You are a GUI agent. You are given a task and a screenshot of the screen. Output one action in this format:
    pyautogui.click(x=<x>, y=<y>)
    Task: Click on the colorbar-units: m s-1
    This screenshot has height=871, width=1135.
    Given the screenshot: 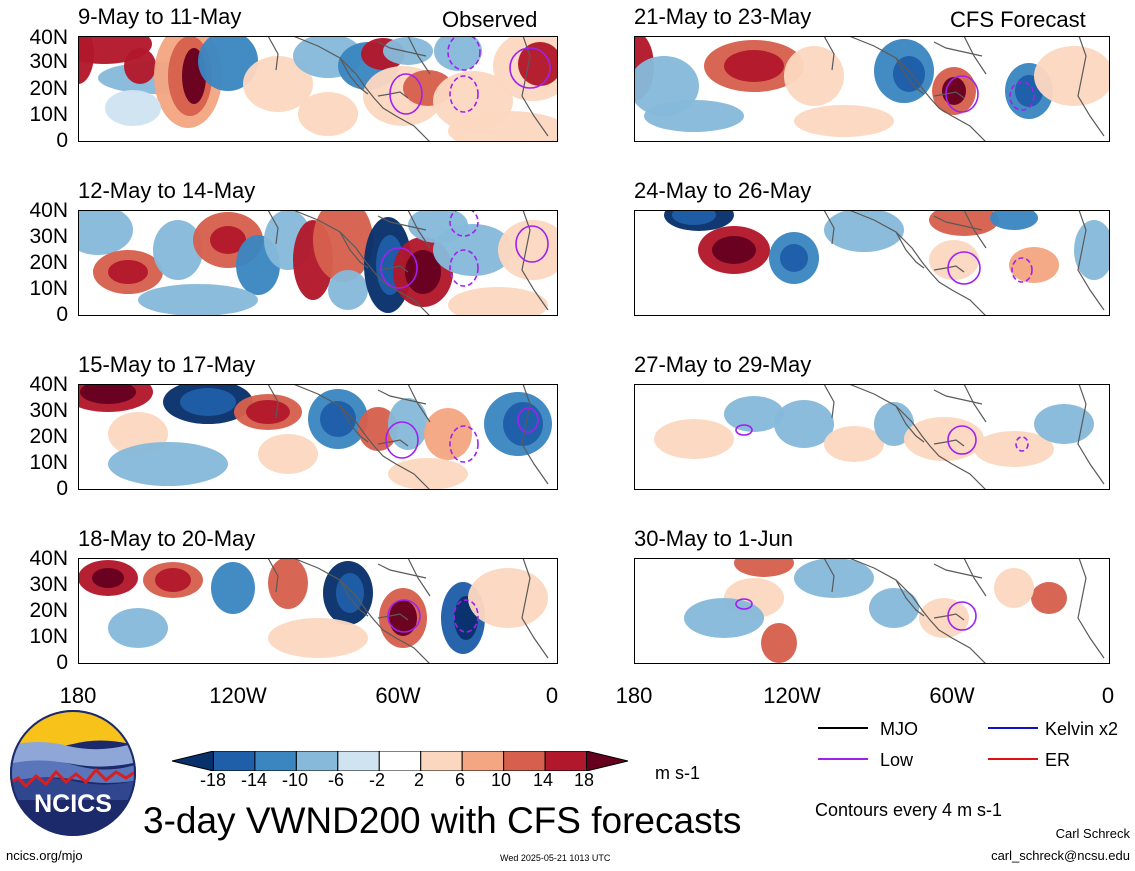 What is the action you would take?
    pyautogui.click(x=677, y=773)
    